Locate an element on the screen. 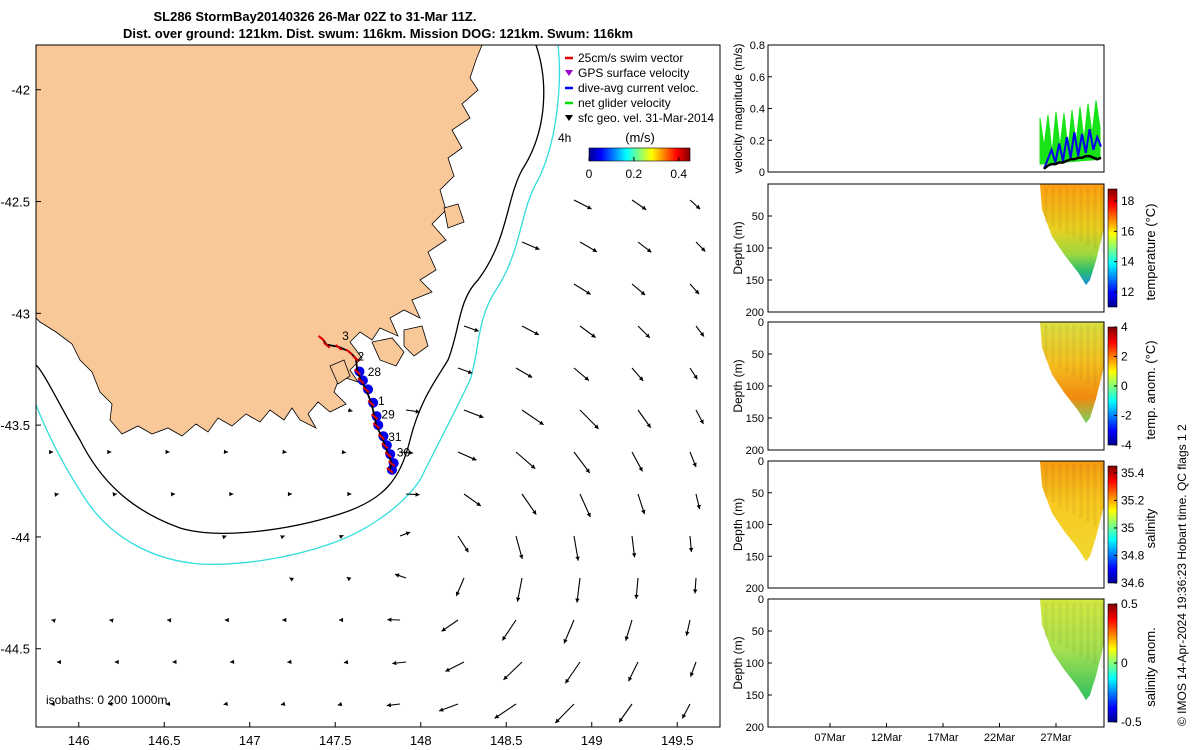  map-x-tick-label: 146.5 is located at coordinates (164, 740).